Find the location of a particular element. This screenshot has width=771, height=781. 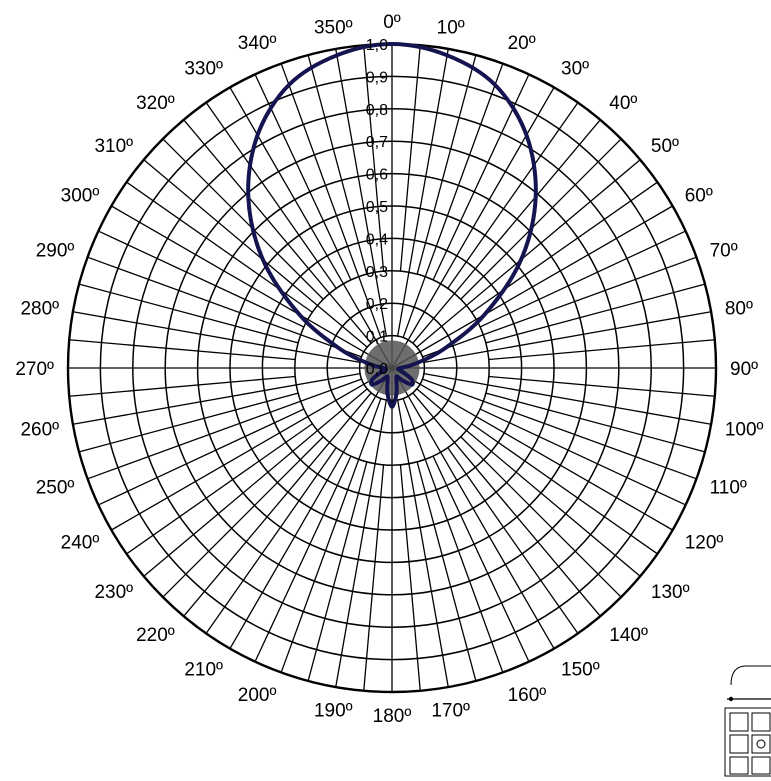

angular-tick-label: 290º is located at coordinates (55, 250).